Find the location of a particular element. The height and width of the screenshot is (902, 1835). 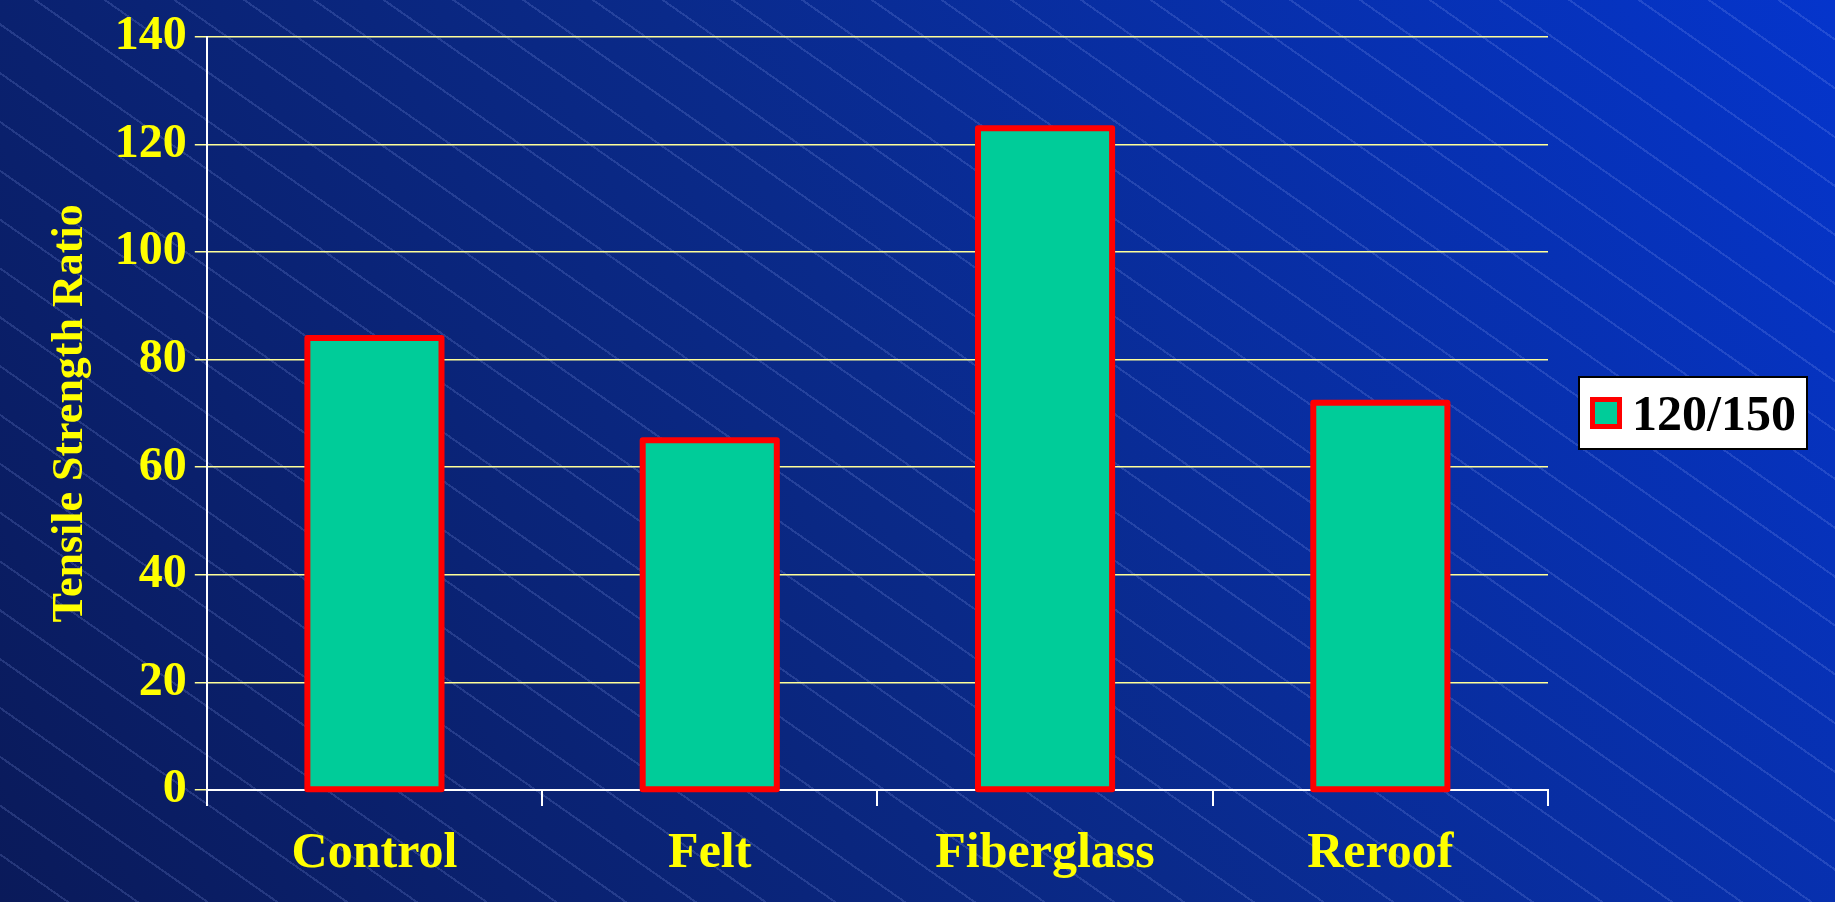

x-tick-label: Felt is located at coordinates (710, 849).